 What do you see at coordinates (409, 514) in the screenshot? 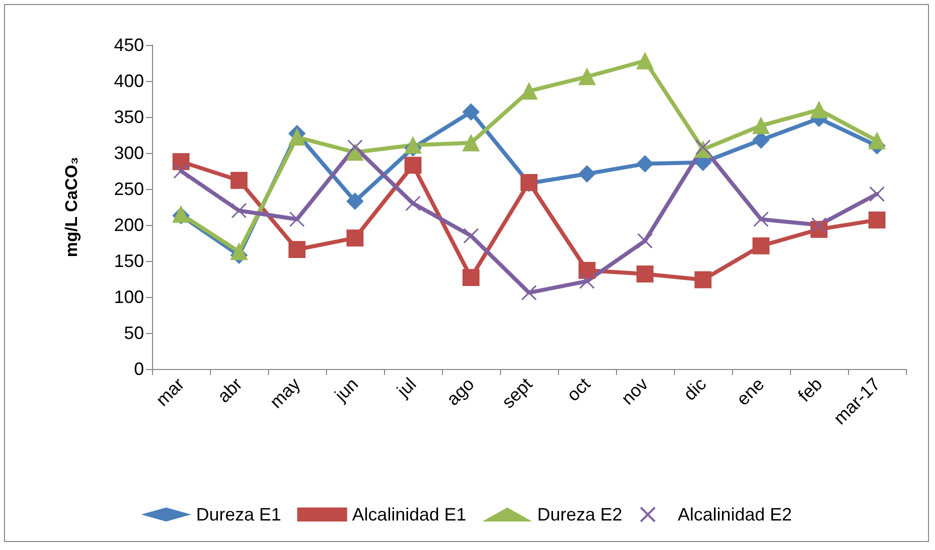
I see `legend-label: Alcalinidad E1` at bounding box center [409, 514].